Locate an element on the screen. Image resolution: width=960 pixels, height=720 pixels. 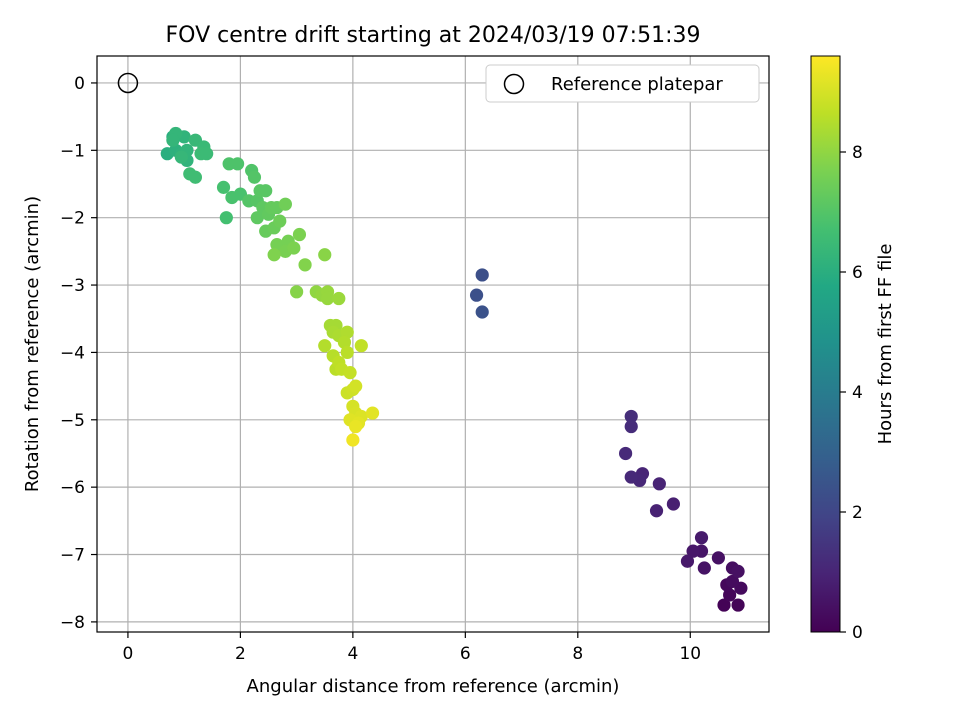
colorbar-ticks: 0 2 4 6 8 is located at coordinates (851, 393).